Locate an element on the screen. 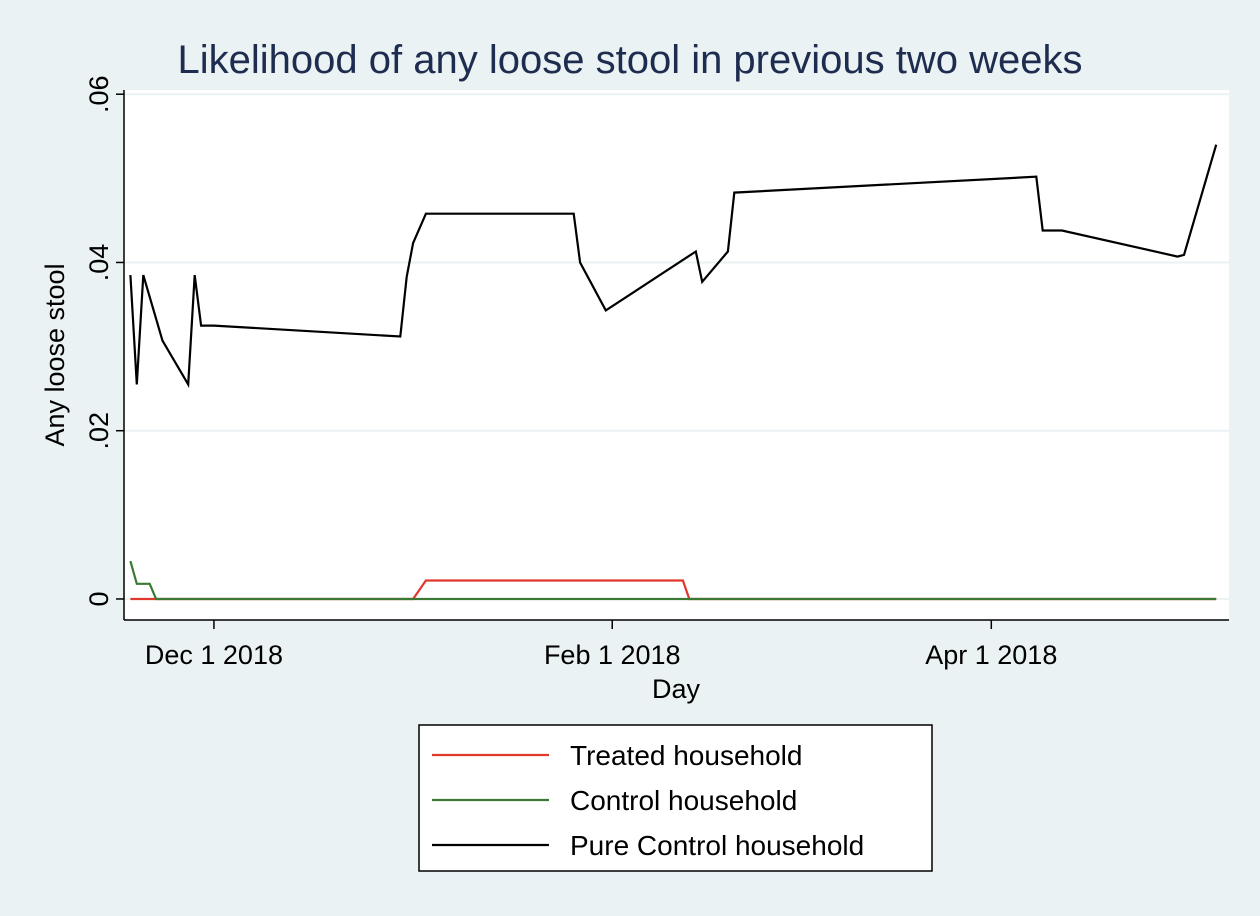  y-tick-label: .04 is located at coordinates (99, 263).